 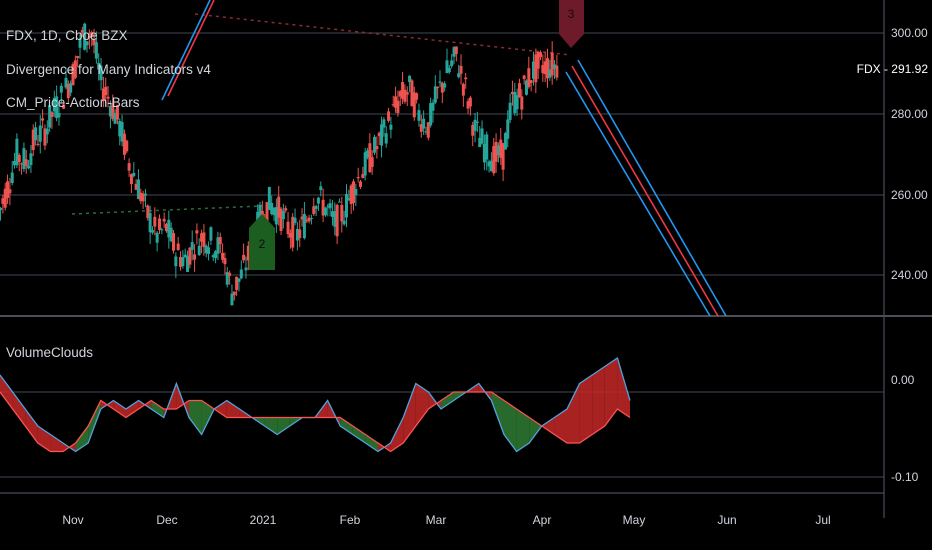 What do you see at coordinates (645, 191) in the screenshot?
I see `channel-lower-red` at bounding box center [645, 191].